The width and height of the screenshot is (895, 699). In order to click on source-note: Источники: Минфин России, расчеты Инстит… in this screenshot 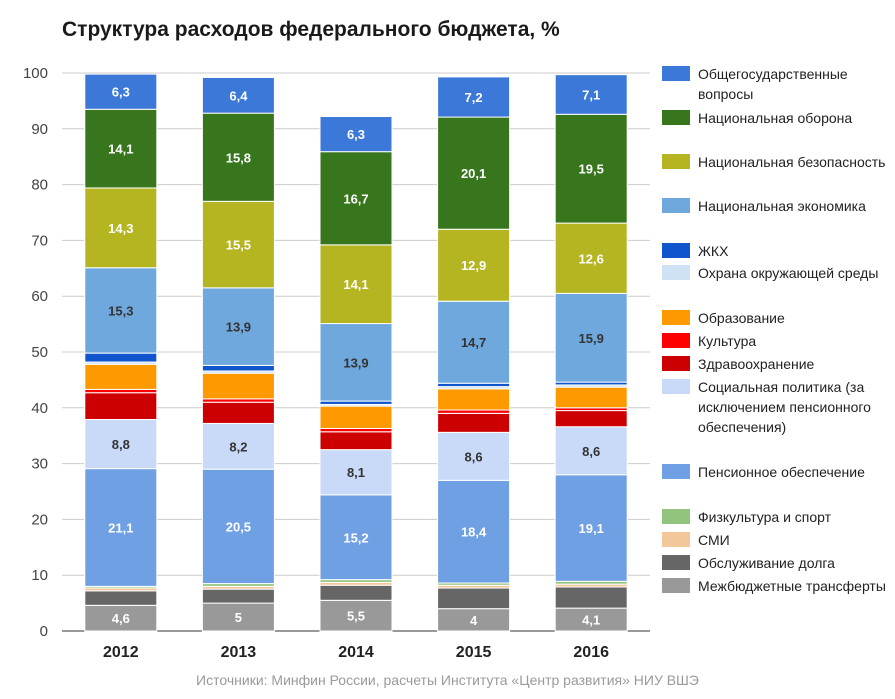, I will do `click(447, 680)`.